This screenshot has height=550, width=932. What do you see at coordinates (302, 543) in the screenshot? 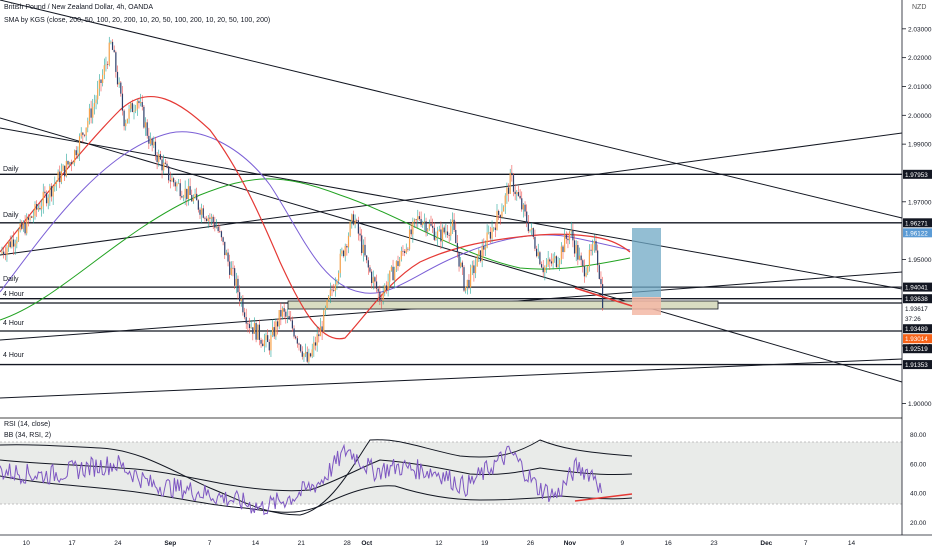
I see `time-tick-label: 21` at bounding box center [302, 543].